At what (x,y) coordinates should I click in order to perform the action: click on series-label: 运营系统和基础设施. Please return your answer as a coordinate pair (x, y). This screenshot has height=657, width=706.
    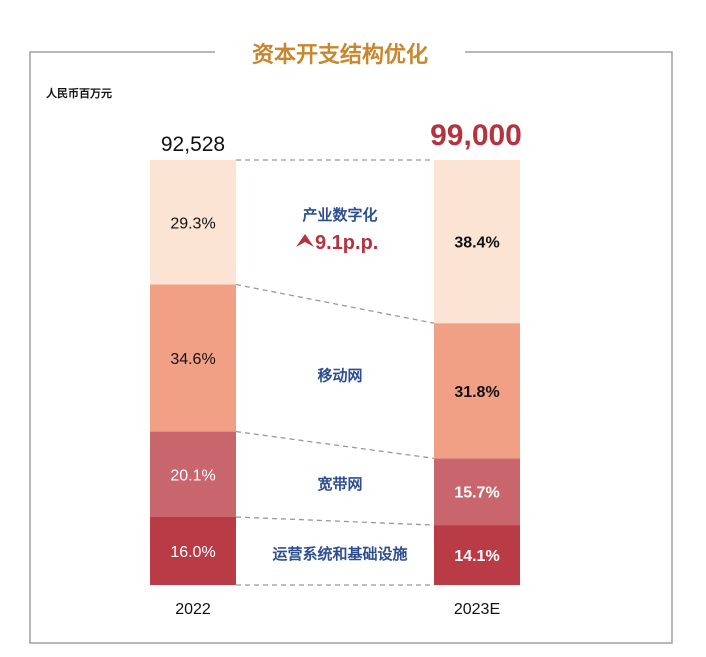
    Looking at the image, I should click on (339, 554).